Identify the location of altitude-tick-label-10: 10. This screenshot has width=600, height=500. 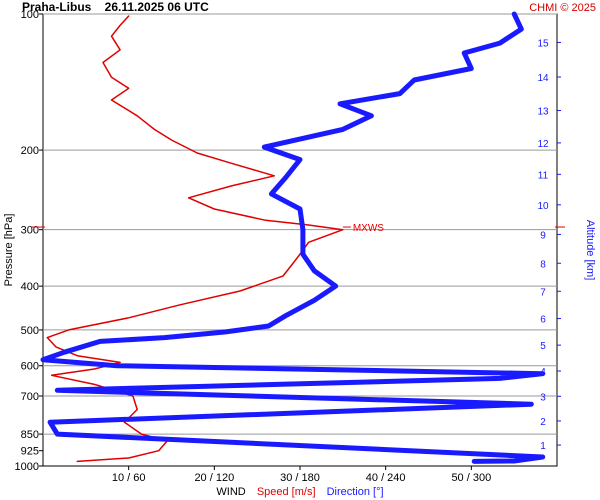
(543, 206).